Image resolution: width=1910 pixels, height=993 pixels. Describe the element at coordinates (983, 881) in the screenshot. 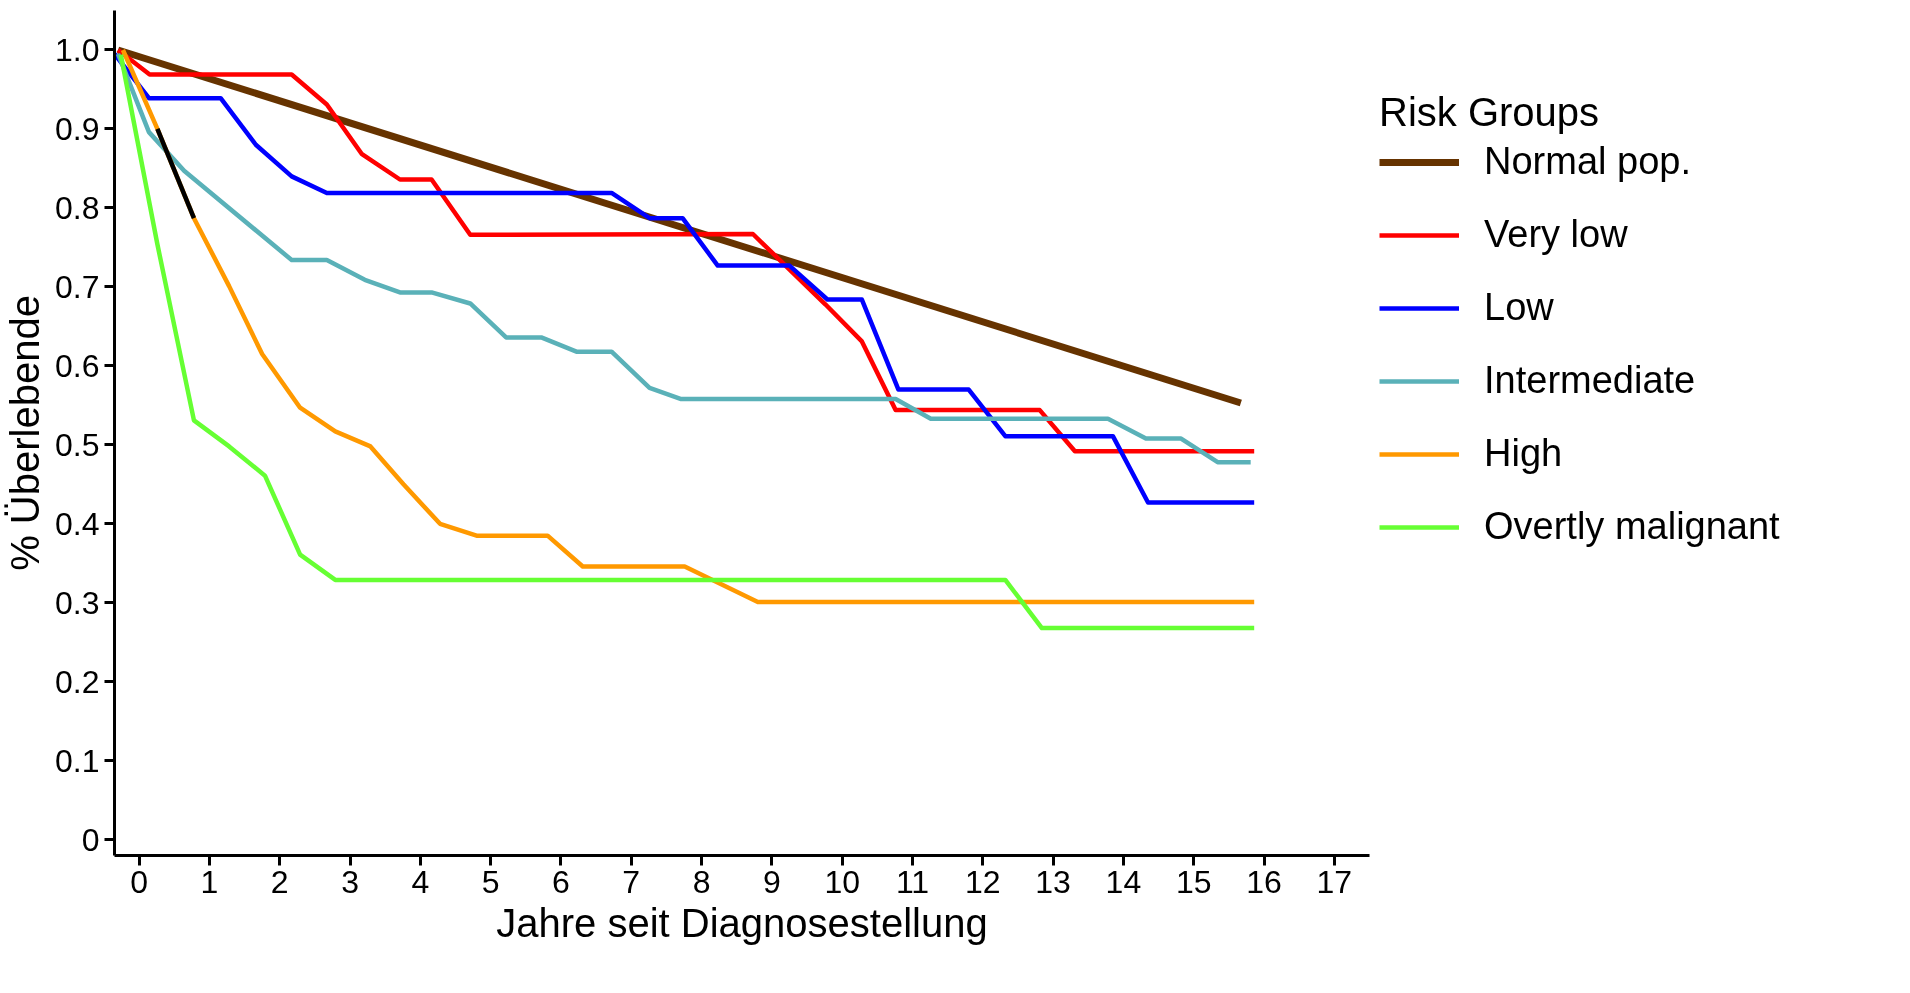

I see `x-tick-label: 12` at that location.